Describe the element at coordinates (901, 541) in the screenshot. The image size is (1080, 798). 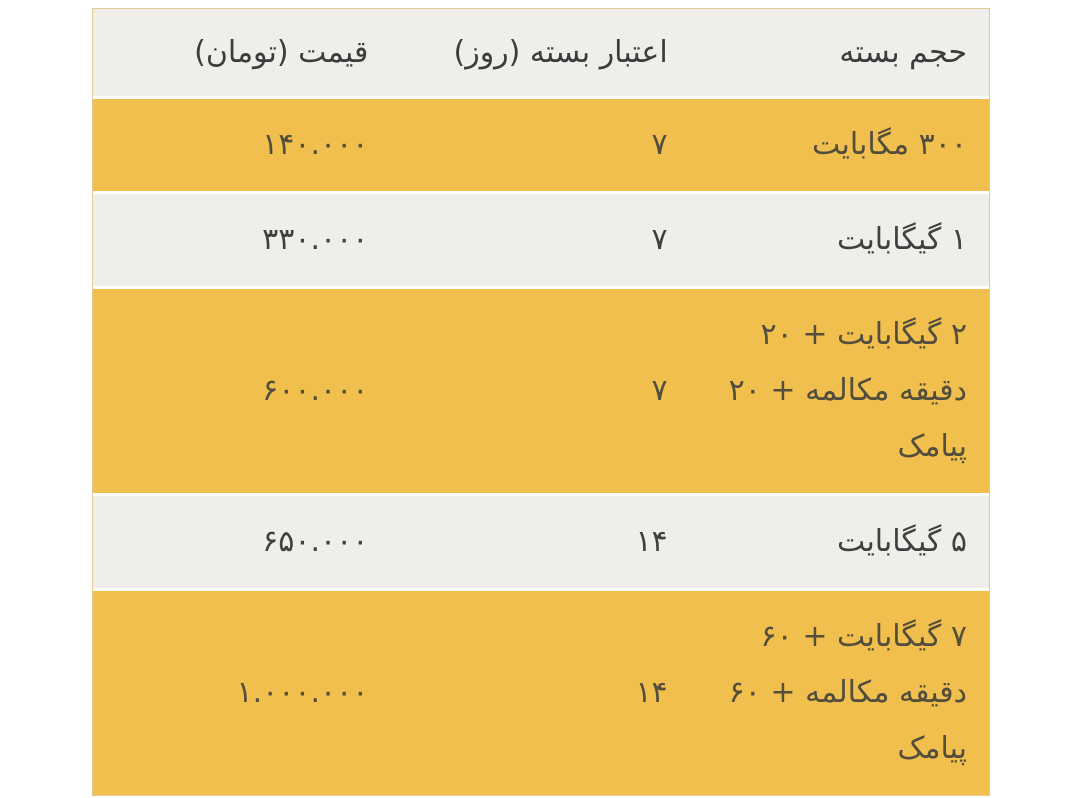
I see `cell-volume: ۵ گیگابایت` at that location.